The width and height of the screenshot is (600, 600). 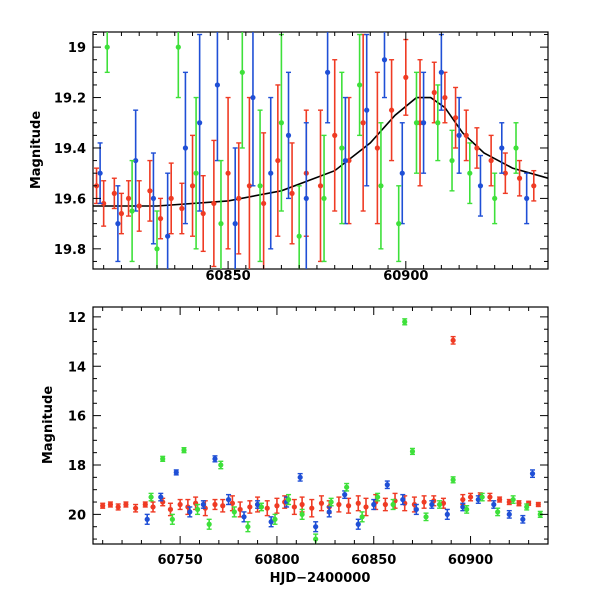 I want to click on y-tick-label: 14, so click(x=77, y=367).